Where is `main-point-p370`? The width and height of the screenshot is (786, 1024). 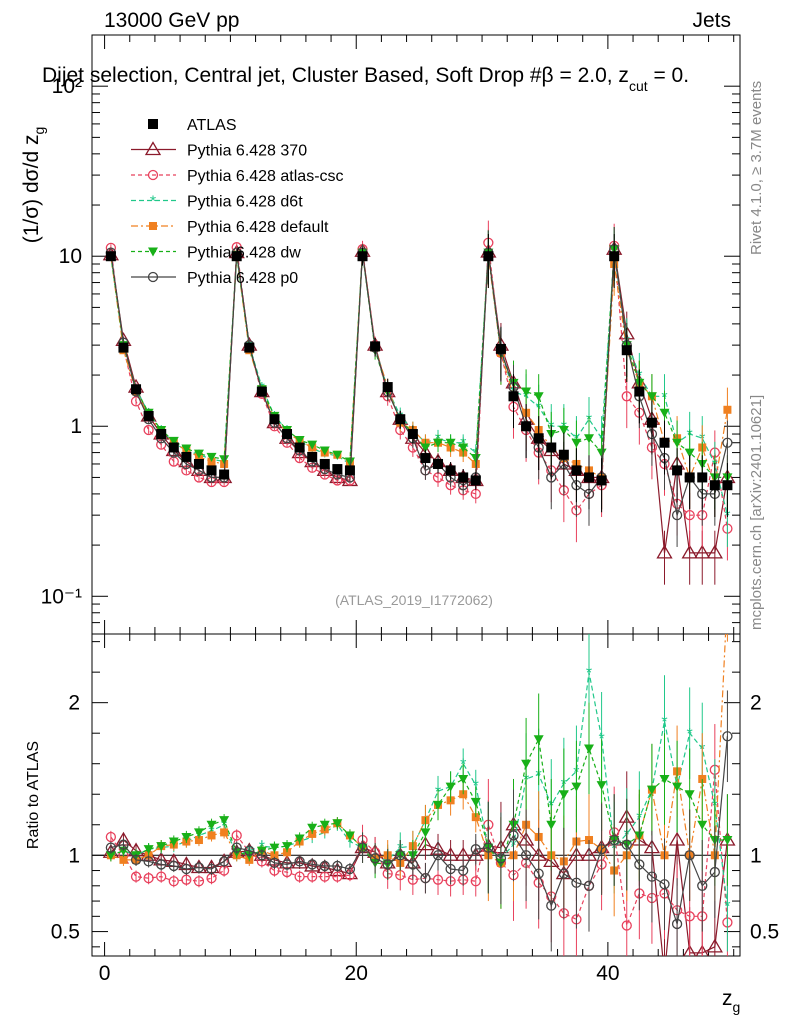 main-point-p370 is located at coordinates (702, 551).